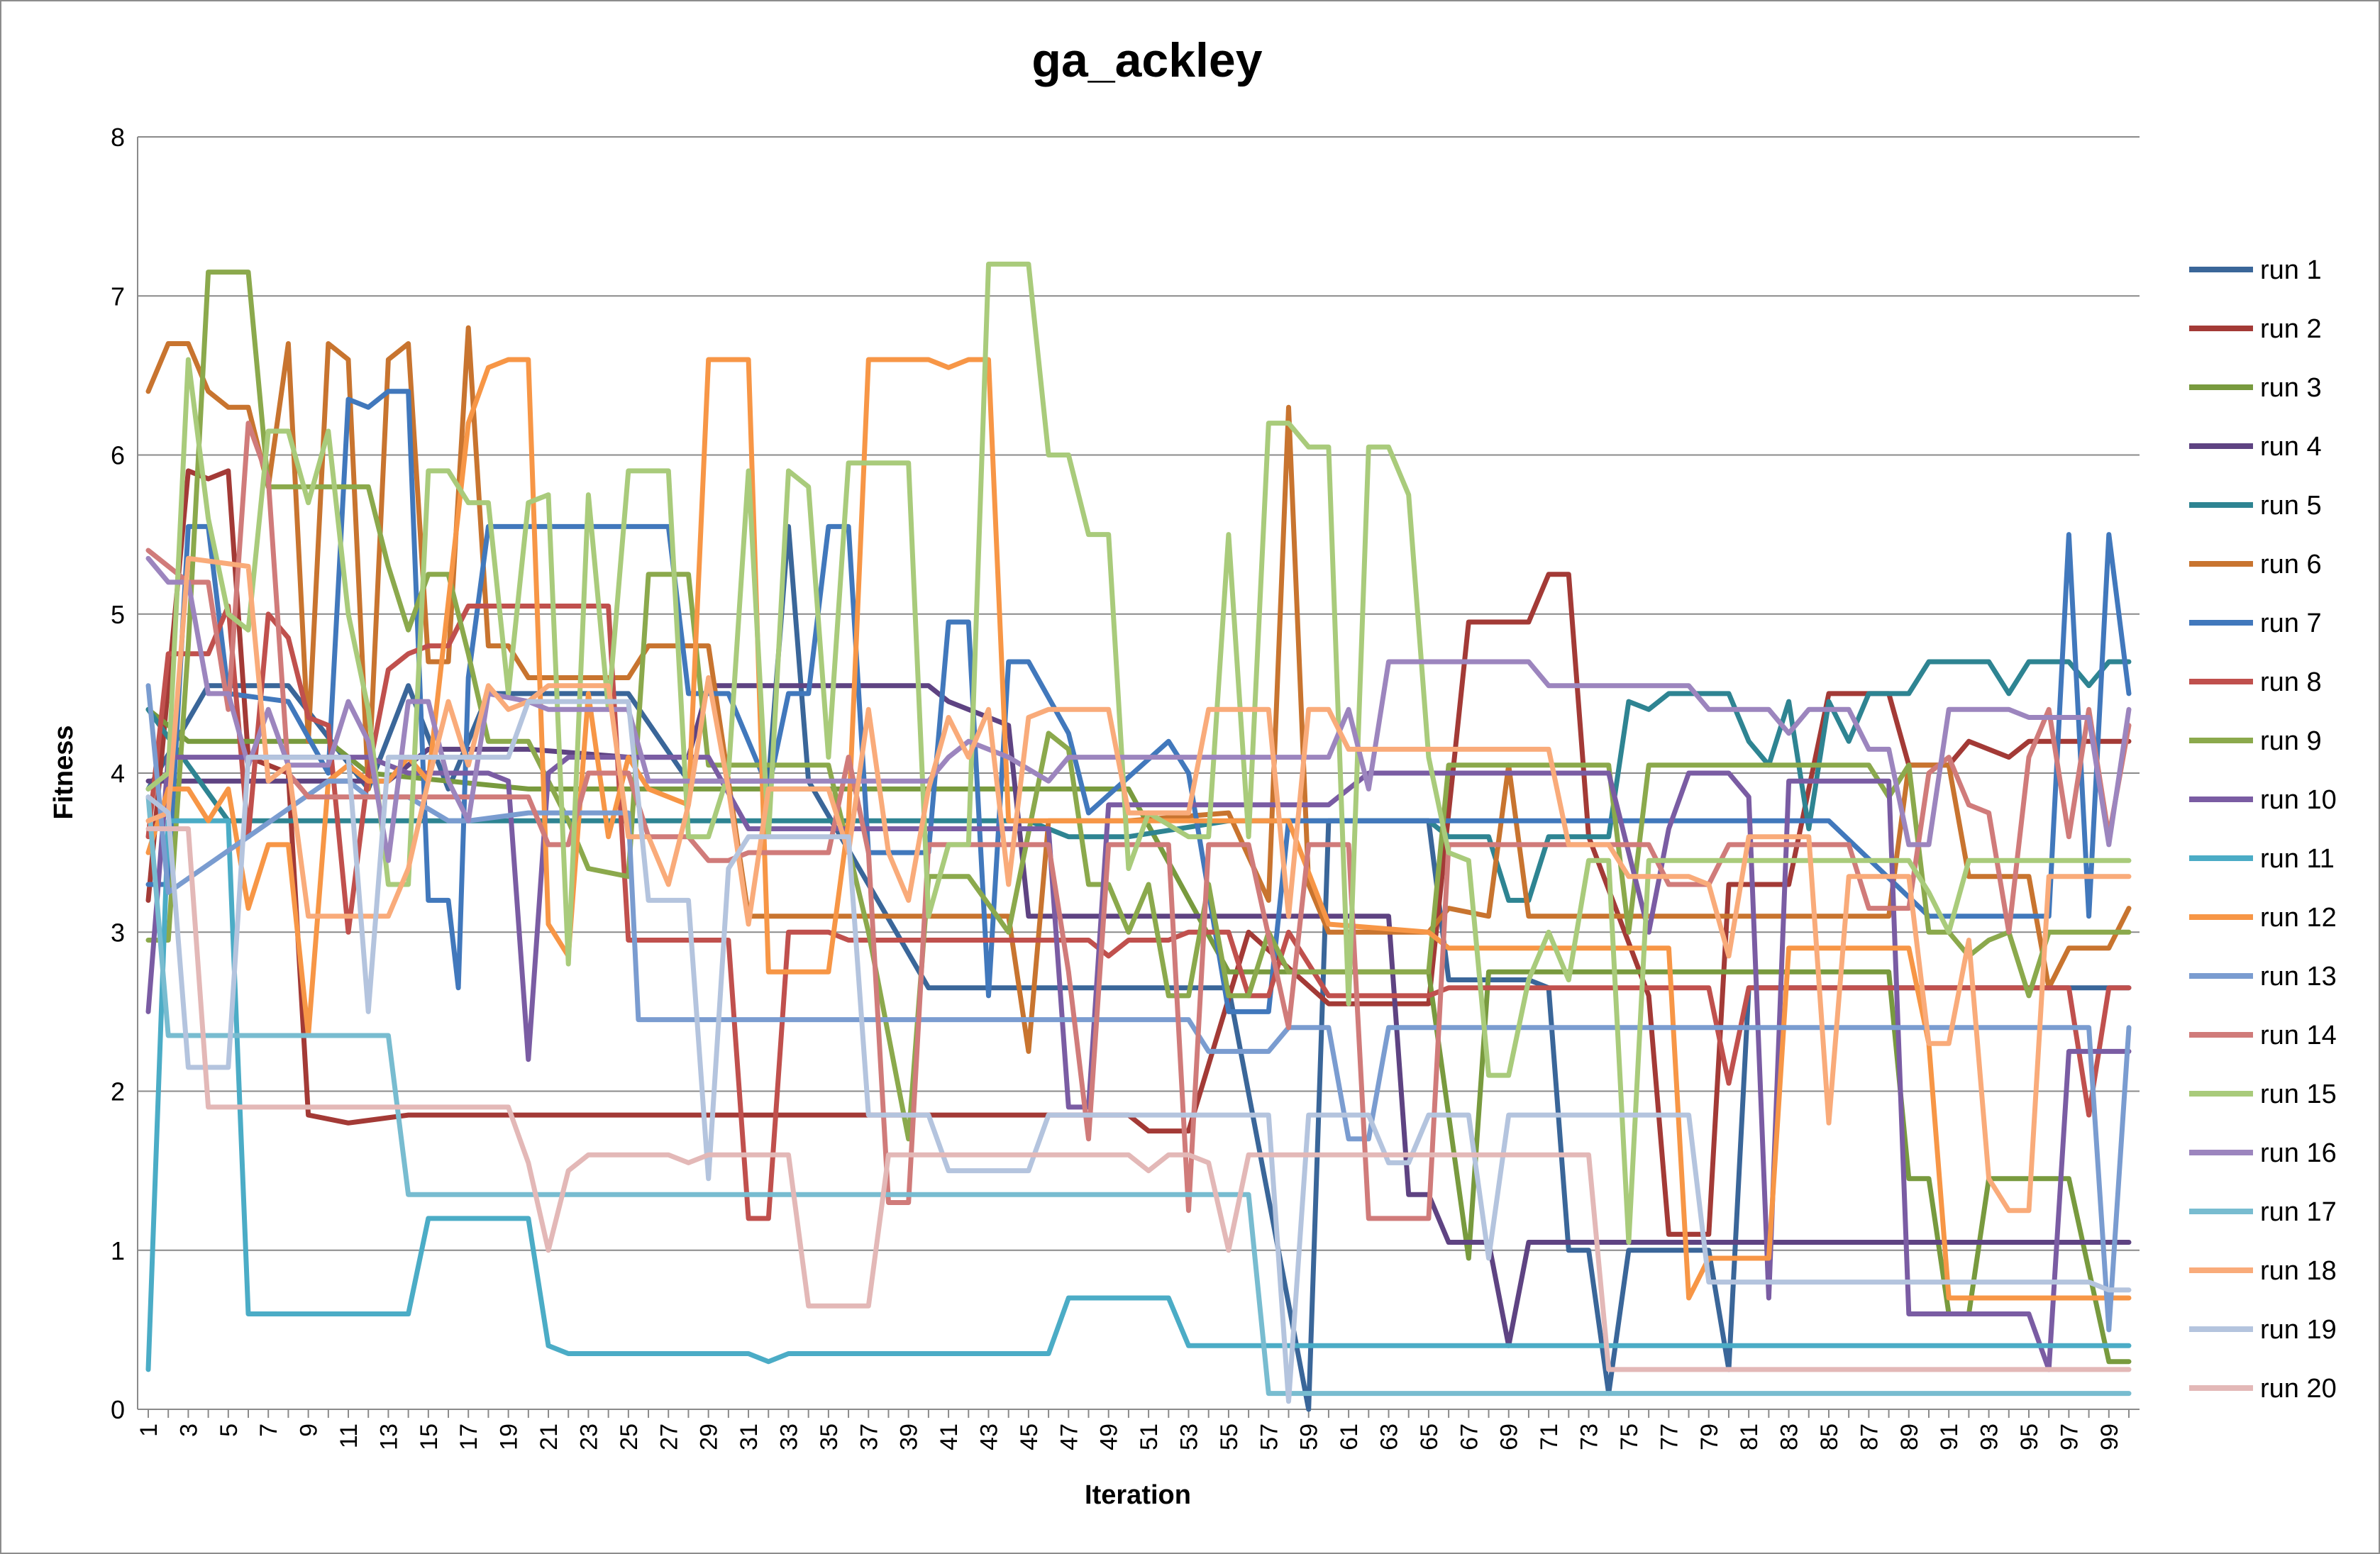 This screenshot has width=2380, height=1554. Describe the element at coordinates (1509, 1436) in the screenshot. I see `x-tick-label: 69` at that location.